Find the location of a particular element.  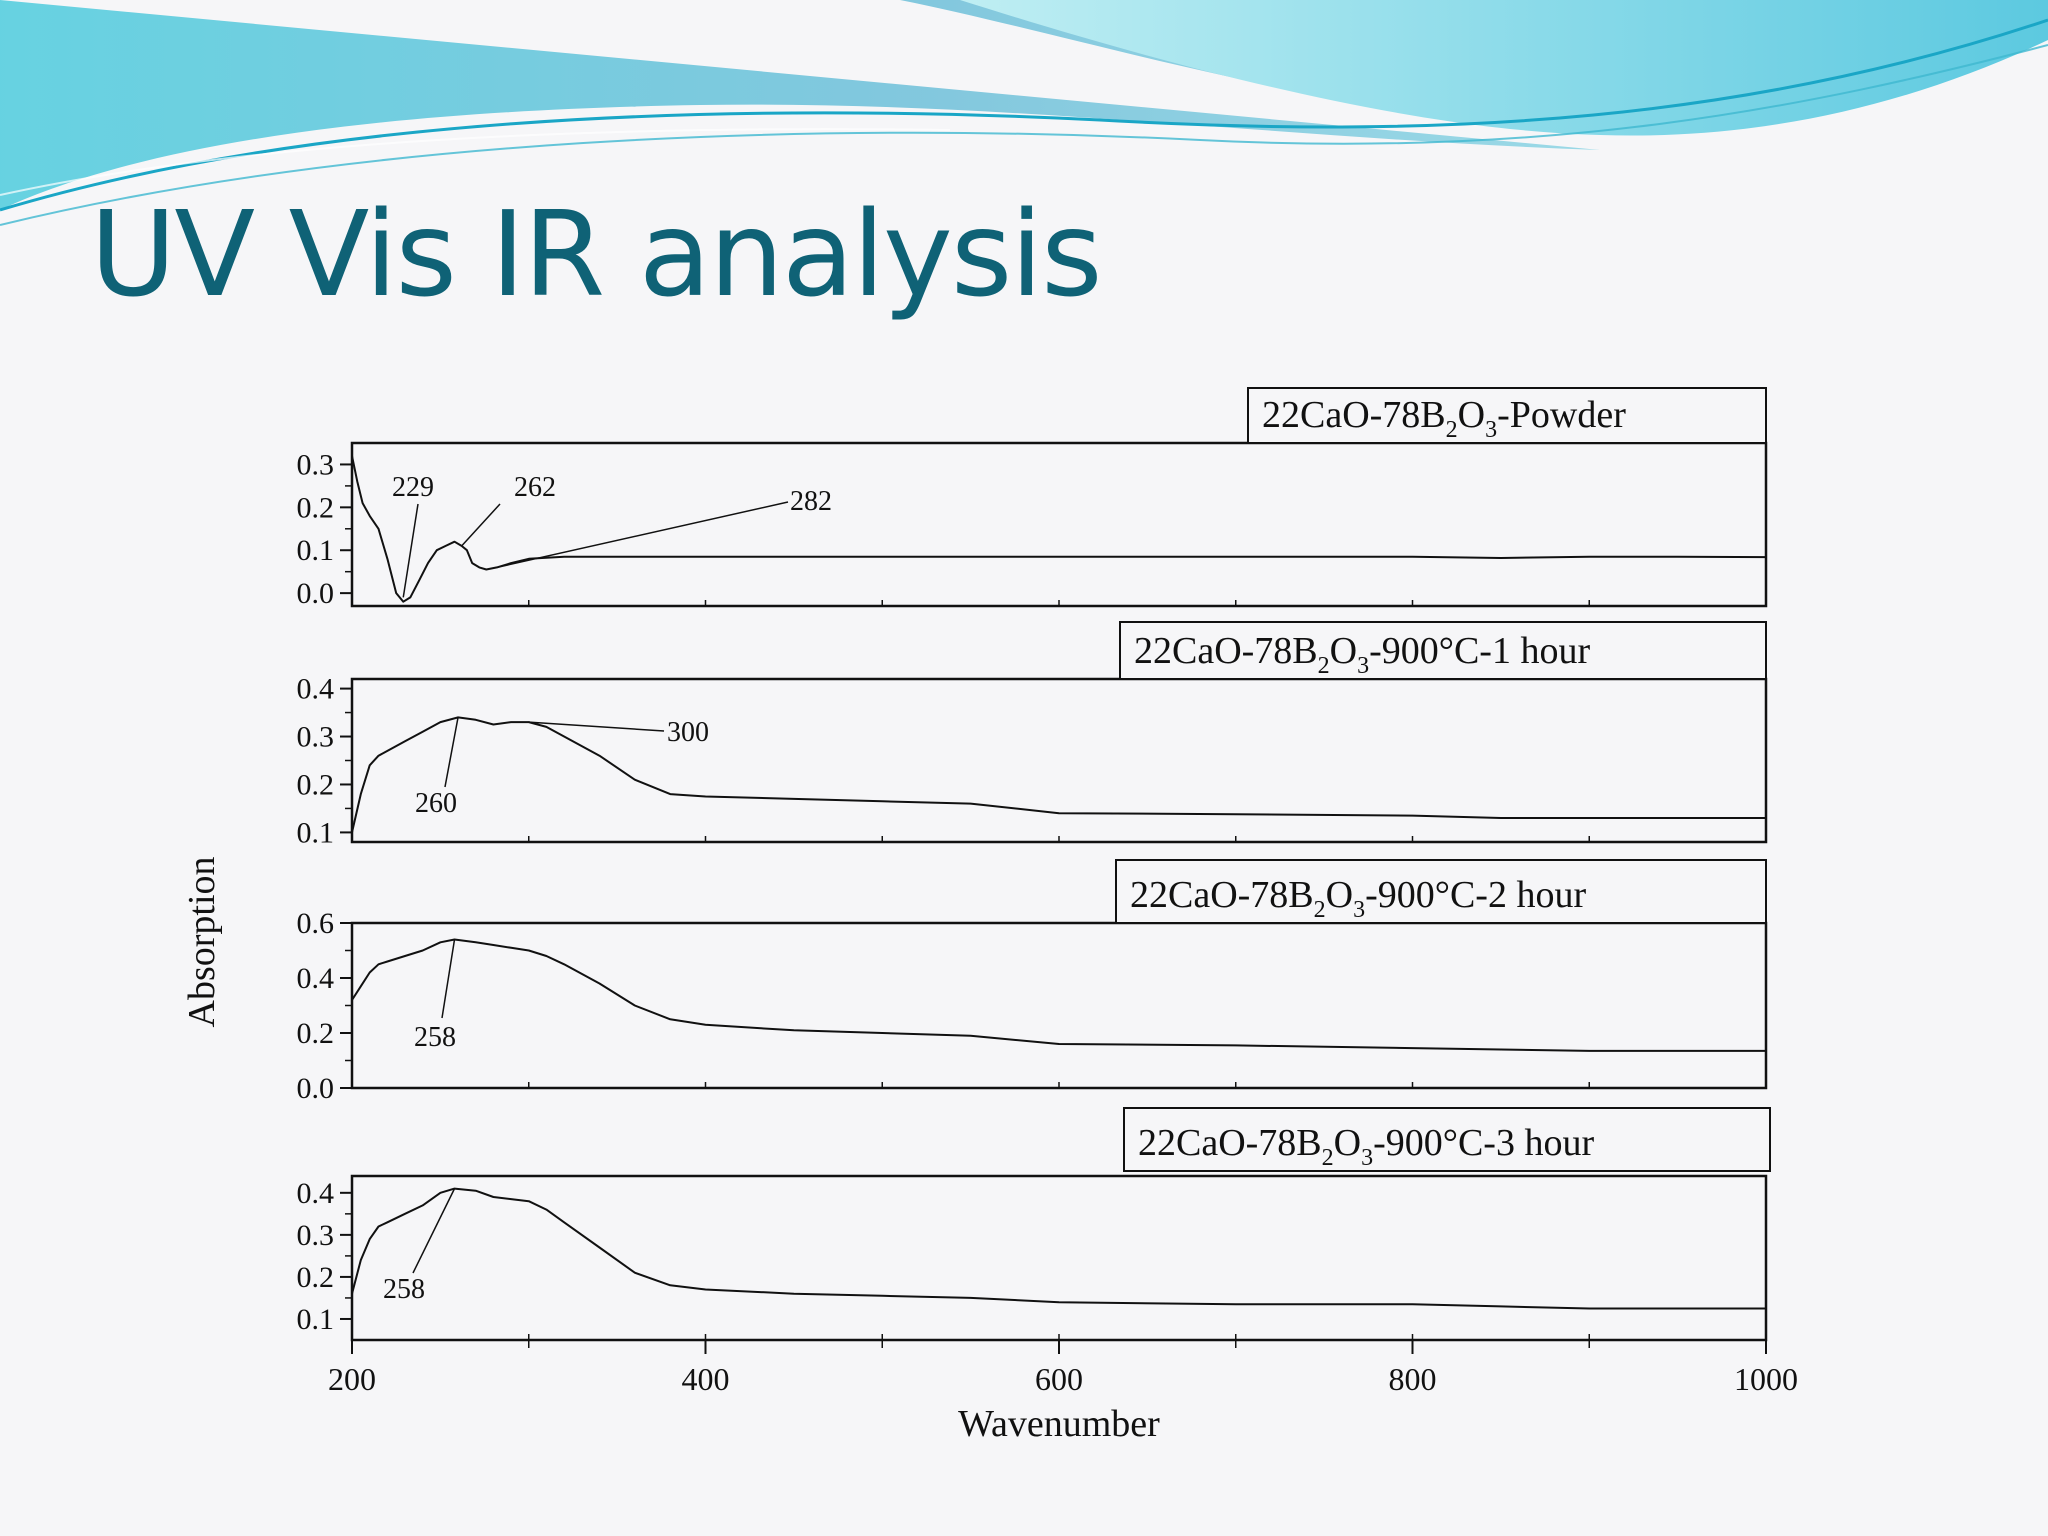

x-tick-label: 1000 is located at coordinates (1766, 1379).